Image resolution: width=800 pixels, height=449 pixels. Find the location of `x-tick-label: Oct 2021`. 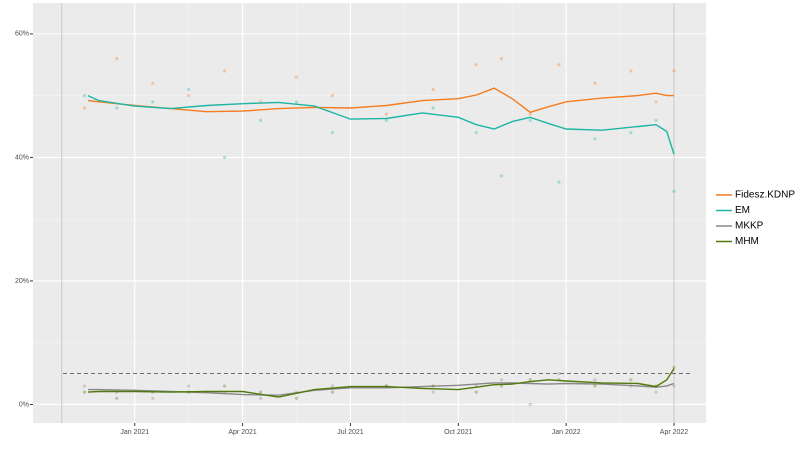

x-tick-label: Oct 2021 is located at coordinates (458, 432).